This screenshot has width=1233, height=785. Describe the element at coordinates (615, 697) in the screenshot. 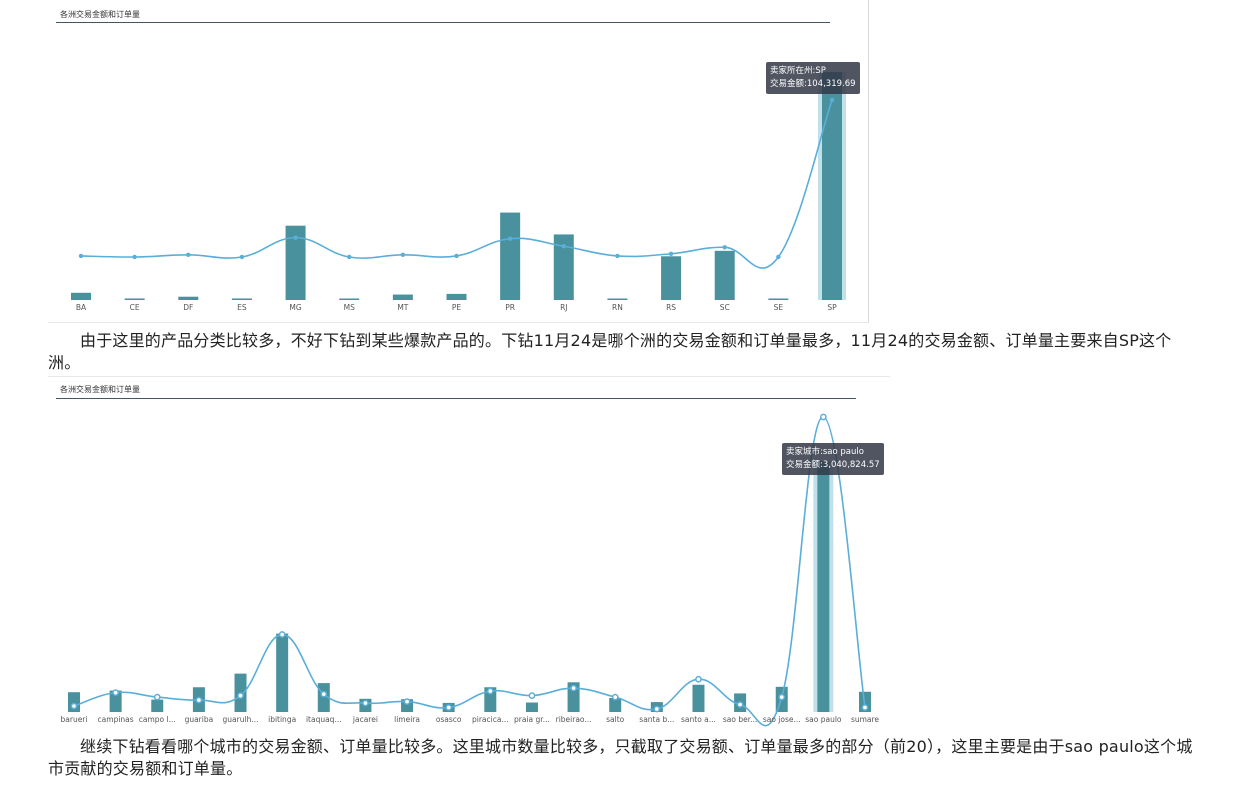

I see `line-point-salto` at that location.